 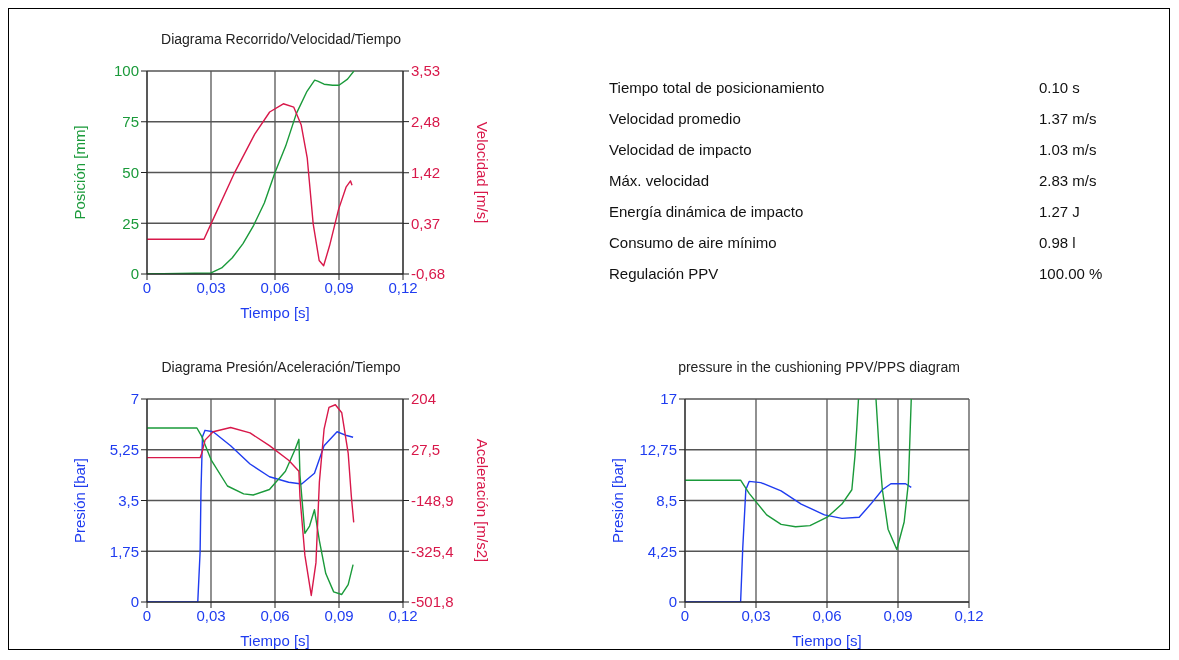 What do you see at coordinates (482, 500) in the screenshot?
I see `y2-axis-title: Aceleración [m/s2]` at bounding box center [482, 500].